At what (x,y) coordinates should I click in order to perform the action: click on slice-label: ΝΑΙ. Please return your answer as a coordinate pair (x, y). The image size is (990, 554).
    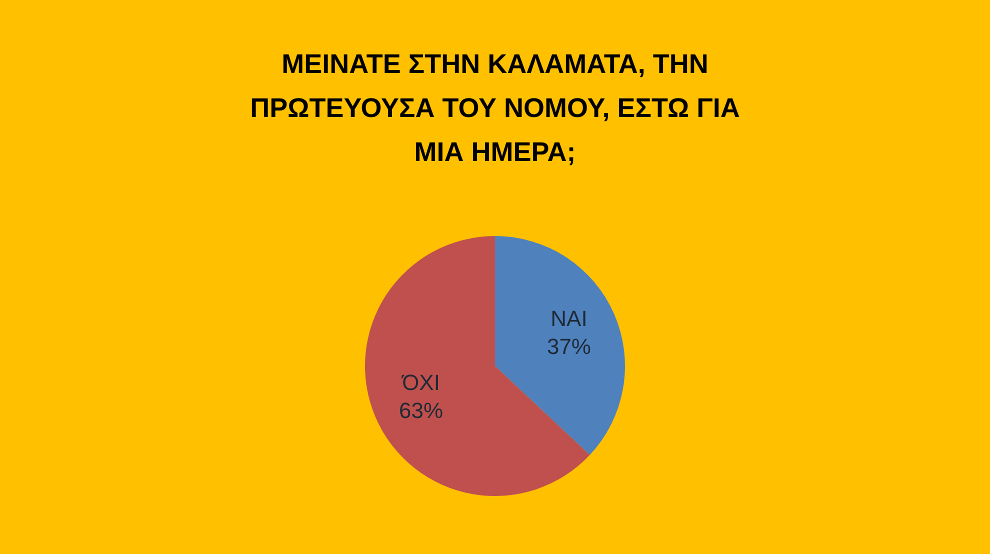
    Looking at the image, I should click on (569, 319).